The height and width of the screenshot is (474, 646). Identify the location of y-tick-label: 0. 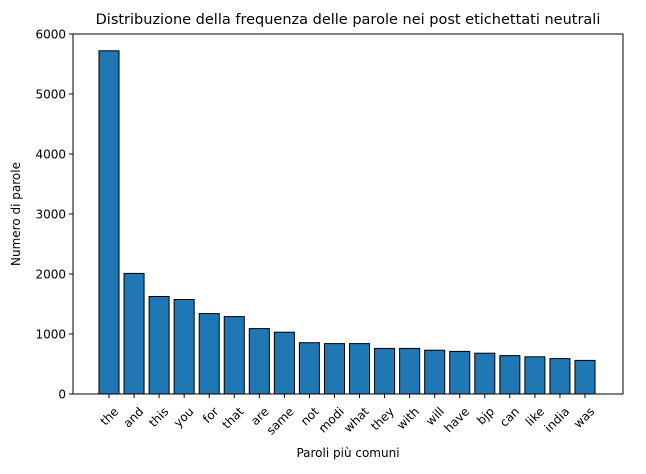
(62, 395).